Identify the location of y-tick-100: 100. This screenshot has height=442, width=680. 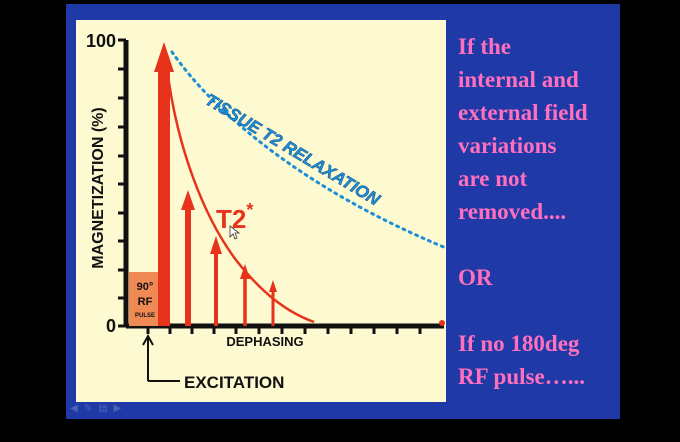
(101, 41).